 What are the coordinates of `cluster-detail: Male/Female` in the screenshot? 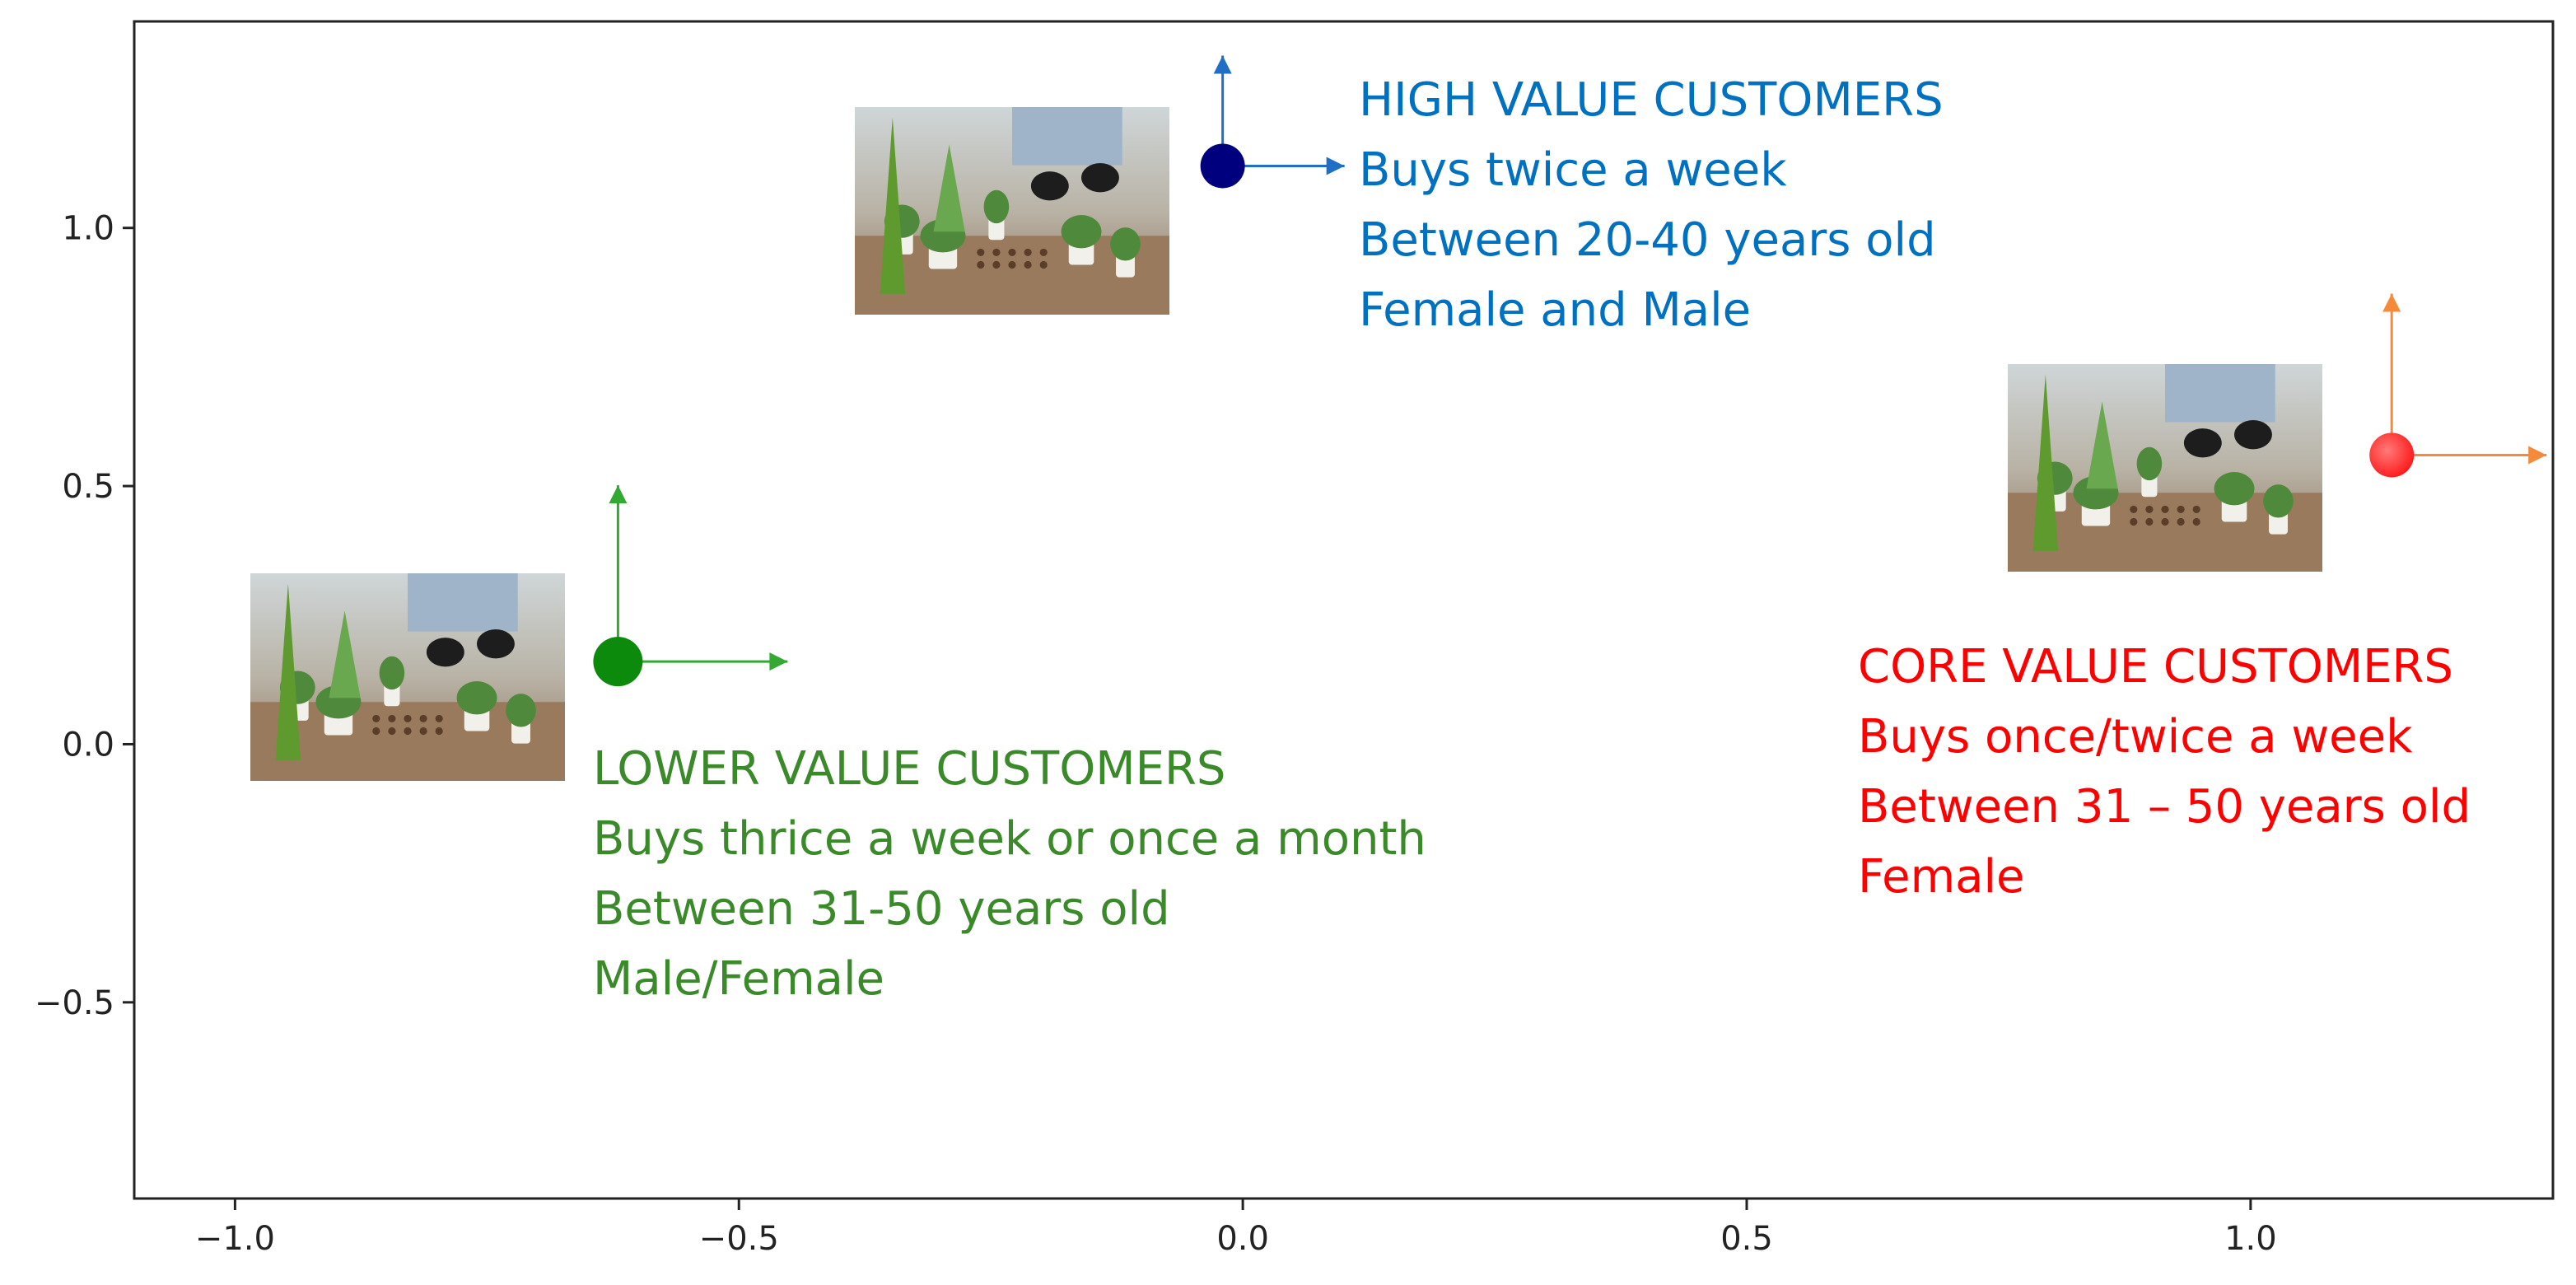 It's located at (738, 979).